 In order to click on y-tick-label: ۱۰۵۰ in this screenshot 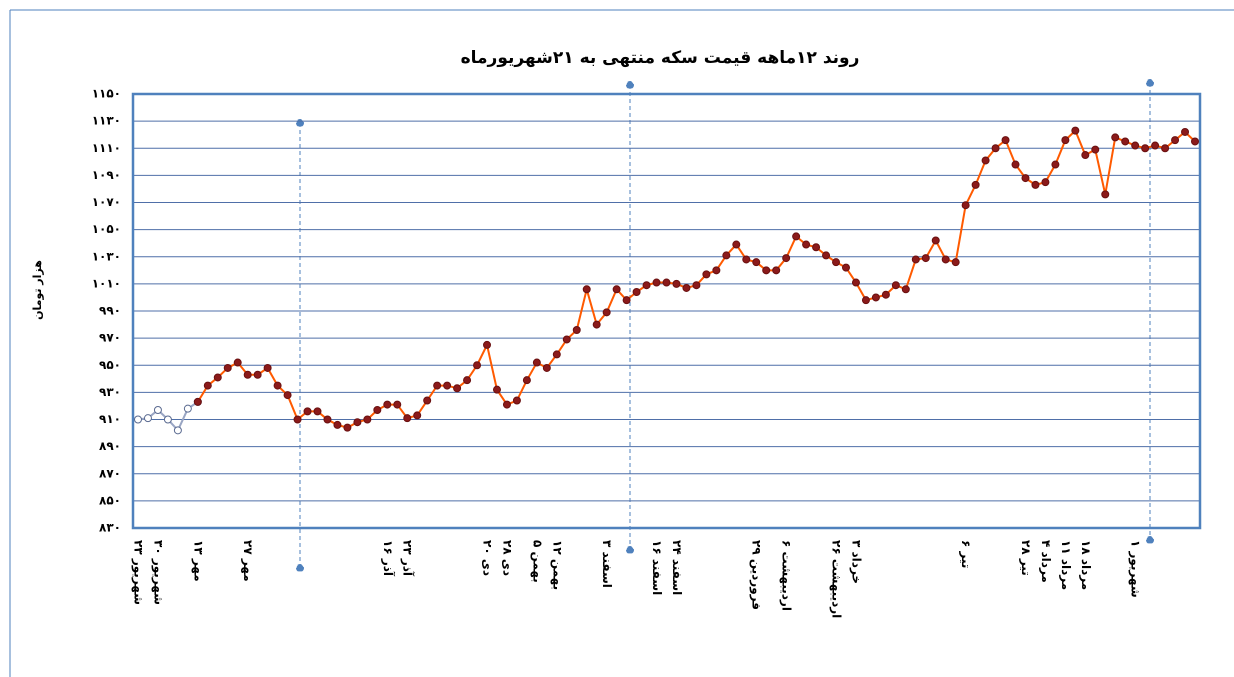, I will do `click(106, 229)`.